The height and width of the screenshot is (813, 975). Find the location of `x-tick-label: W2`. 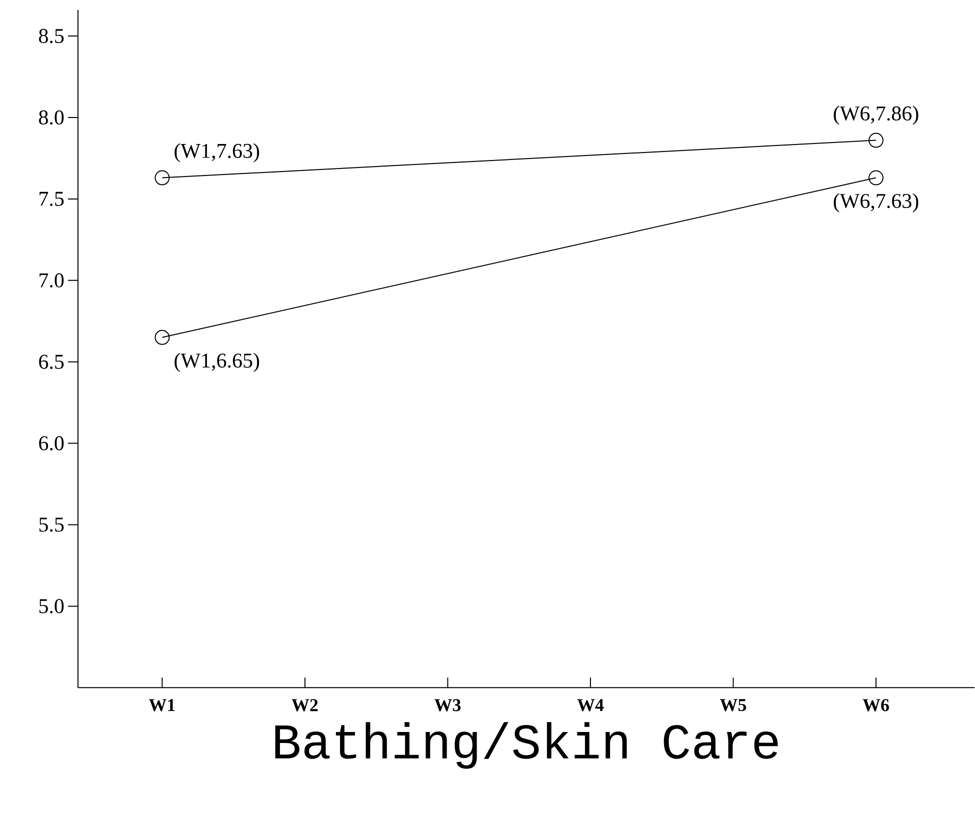

x-tick-label: W2 is located at coordinates (305, 705).